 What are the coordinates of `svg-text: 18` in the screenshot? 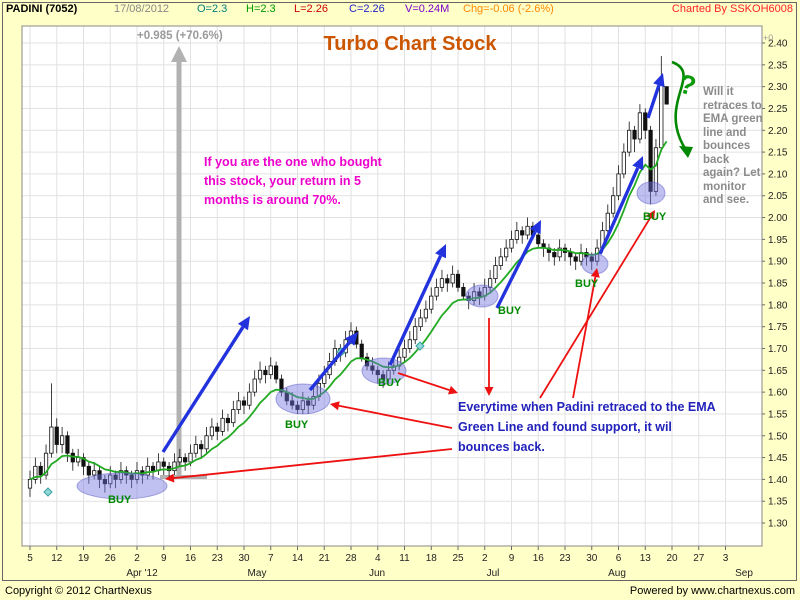 It's located at (432, 558).